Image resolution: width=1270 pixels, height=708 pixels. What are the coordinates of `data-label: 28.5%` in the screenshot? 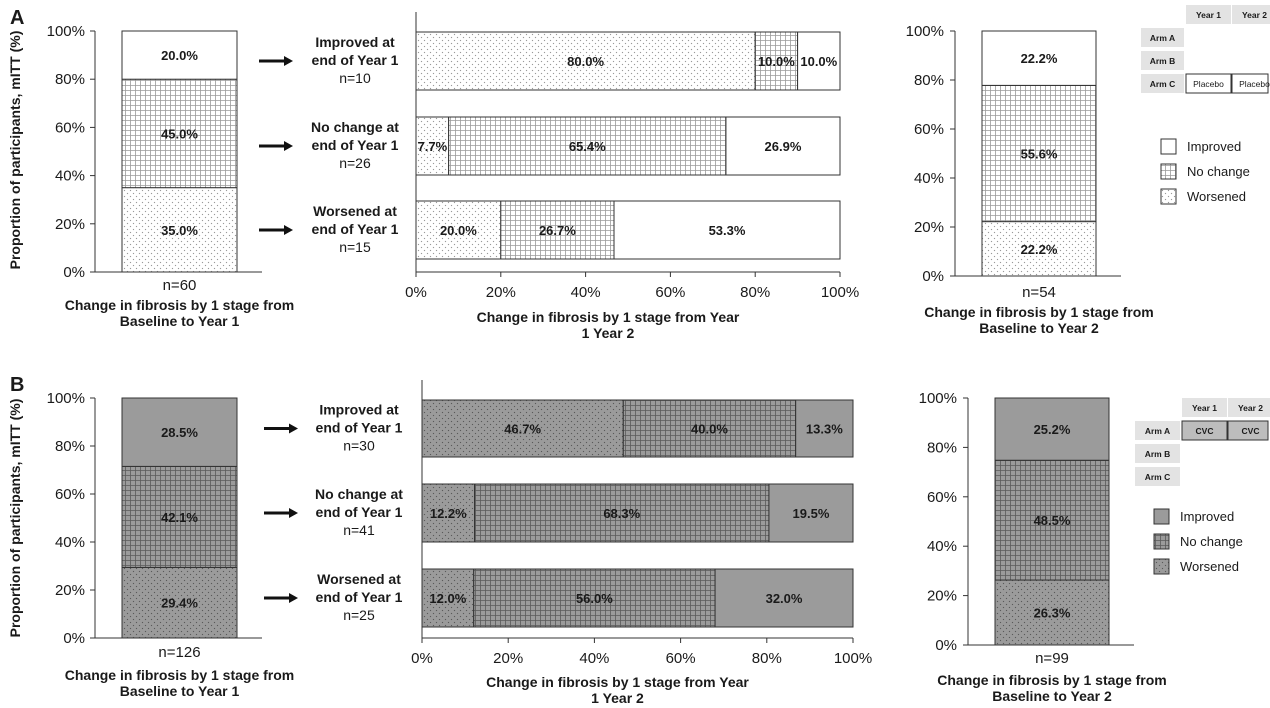 It's located at (179, 432).